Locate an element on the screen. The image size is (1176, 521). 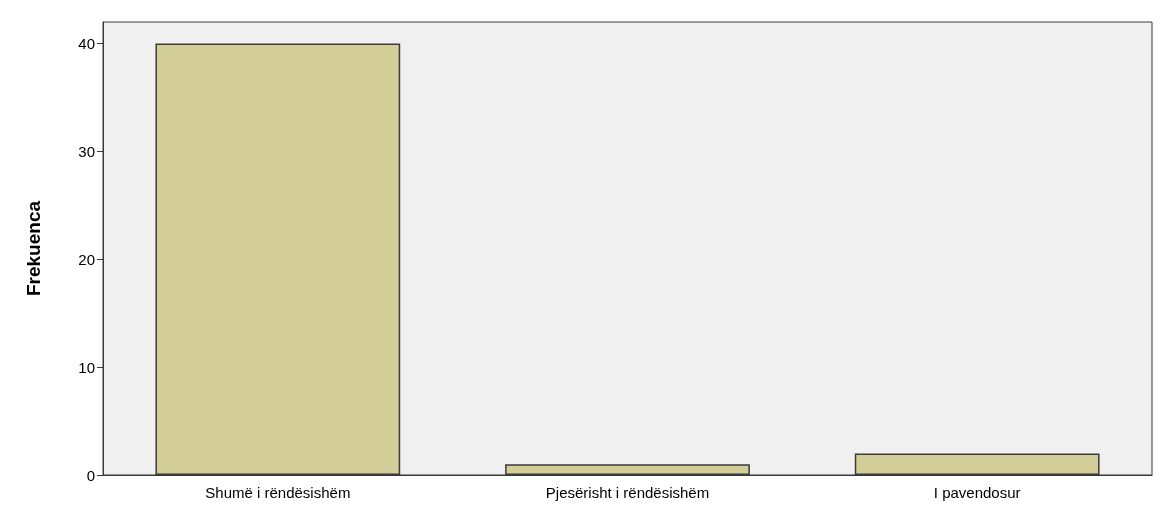
y-tick-label: 30 is located at coordinates (86, 151).